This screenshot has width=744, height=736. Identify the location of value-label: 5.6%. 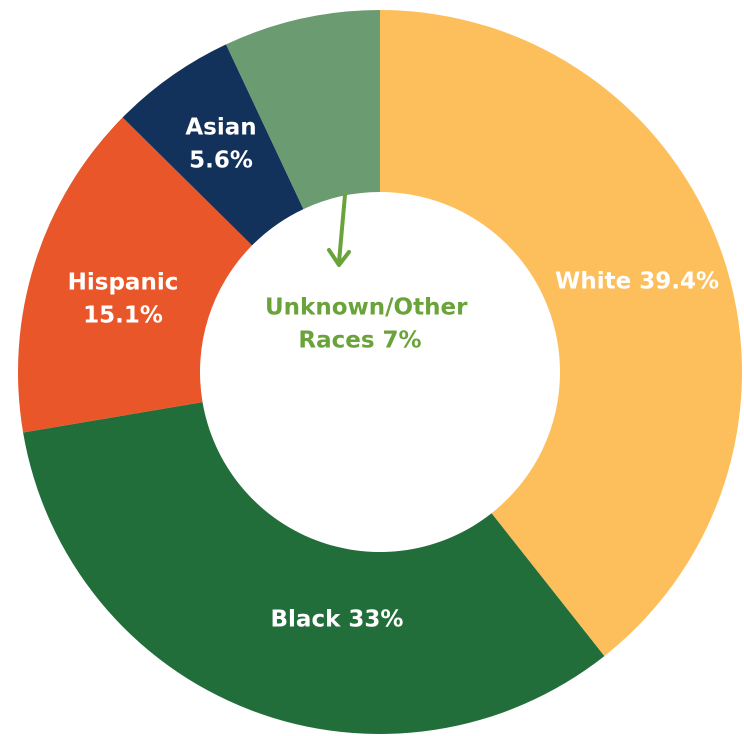
(221, 161).